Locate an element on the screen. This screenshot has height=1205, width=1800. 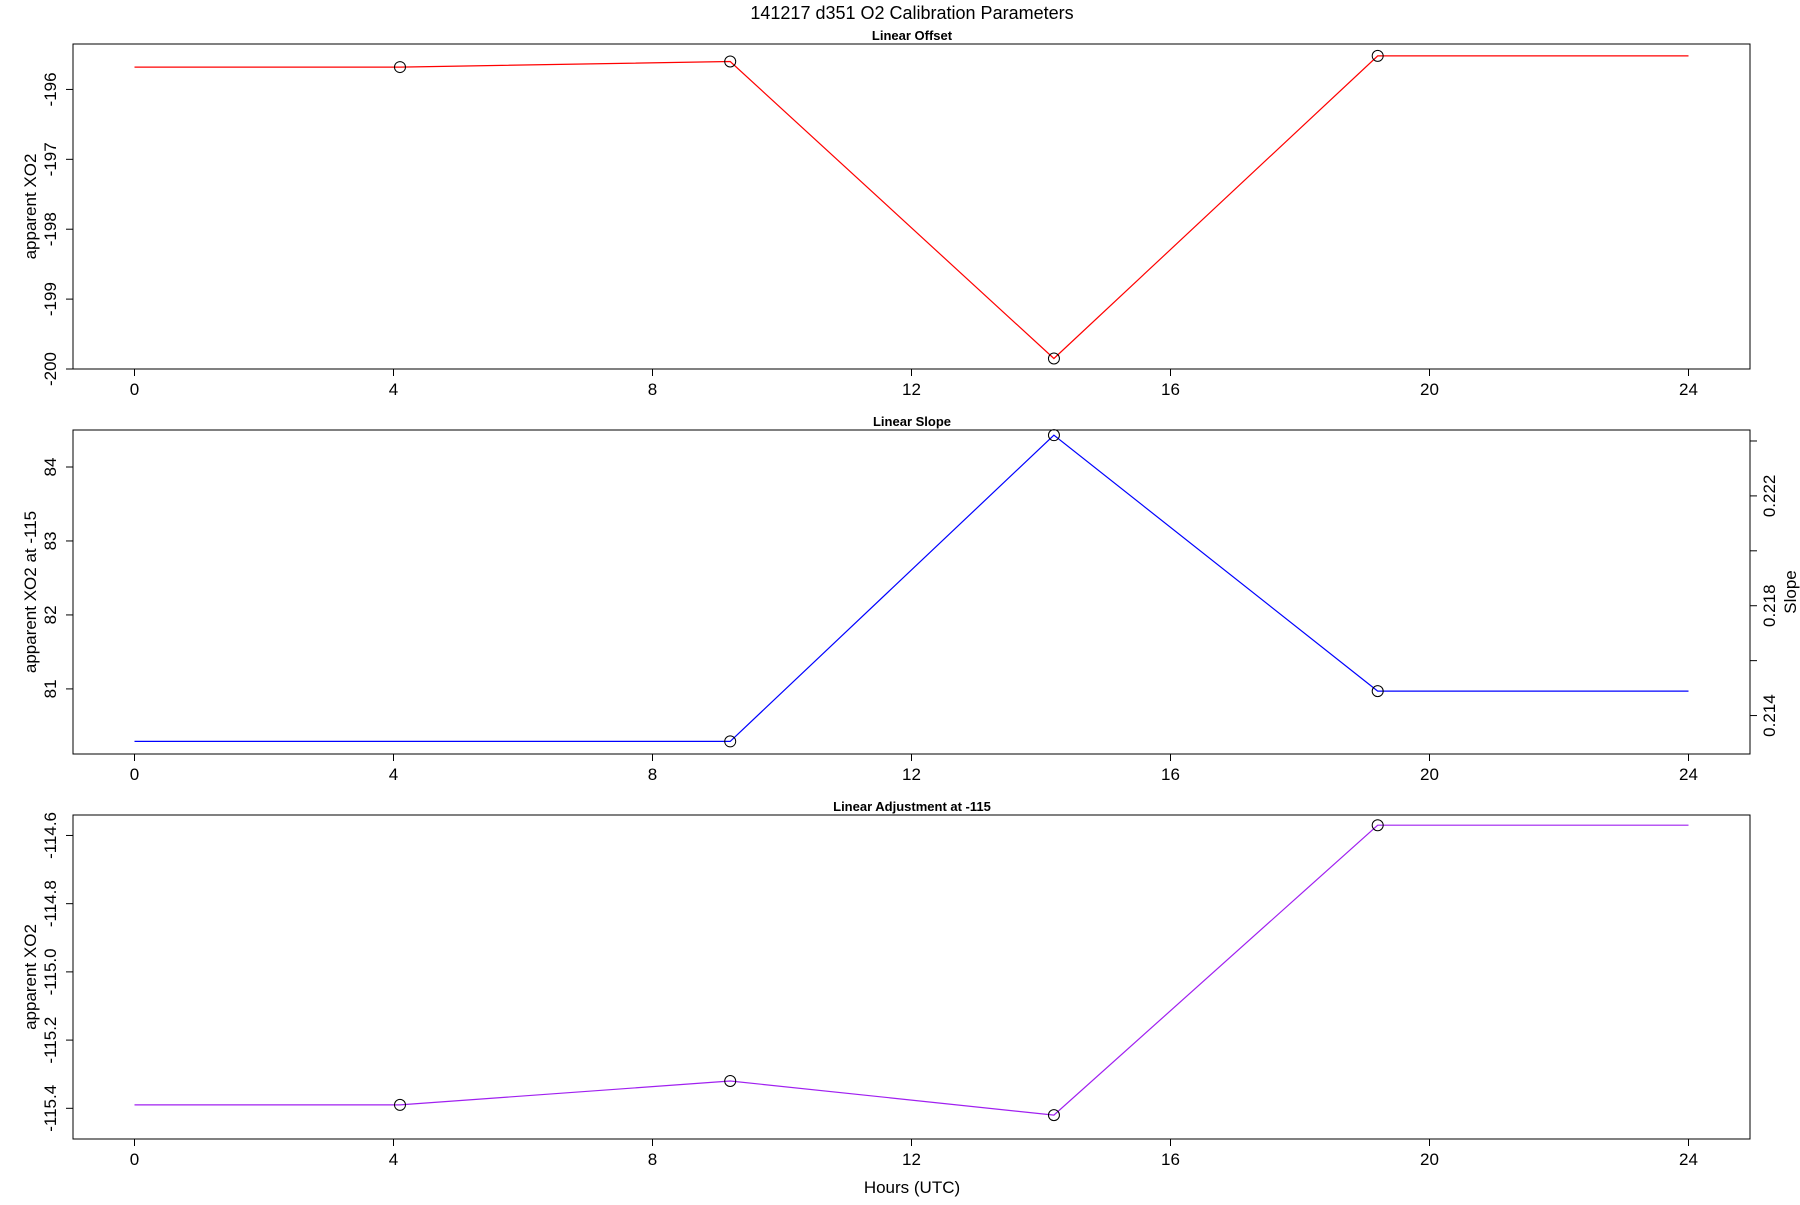
x-axis-label: Hours (UTC) is located at coordinates (912, 1187).